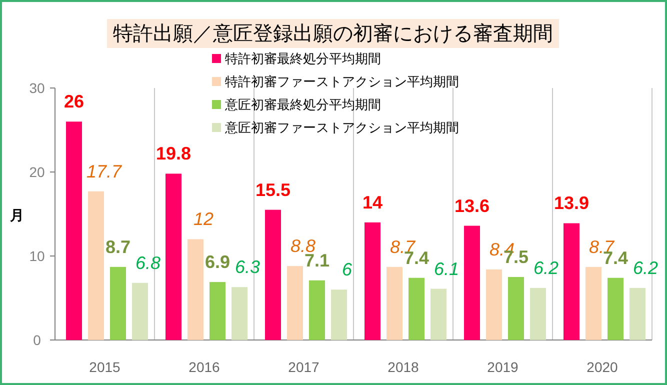  Describe the element at coordinates (503, 367) in the screenshot. I see `x-tick-label: 2019` at that location.